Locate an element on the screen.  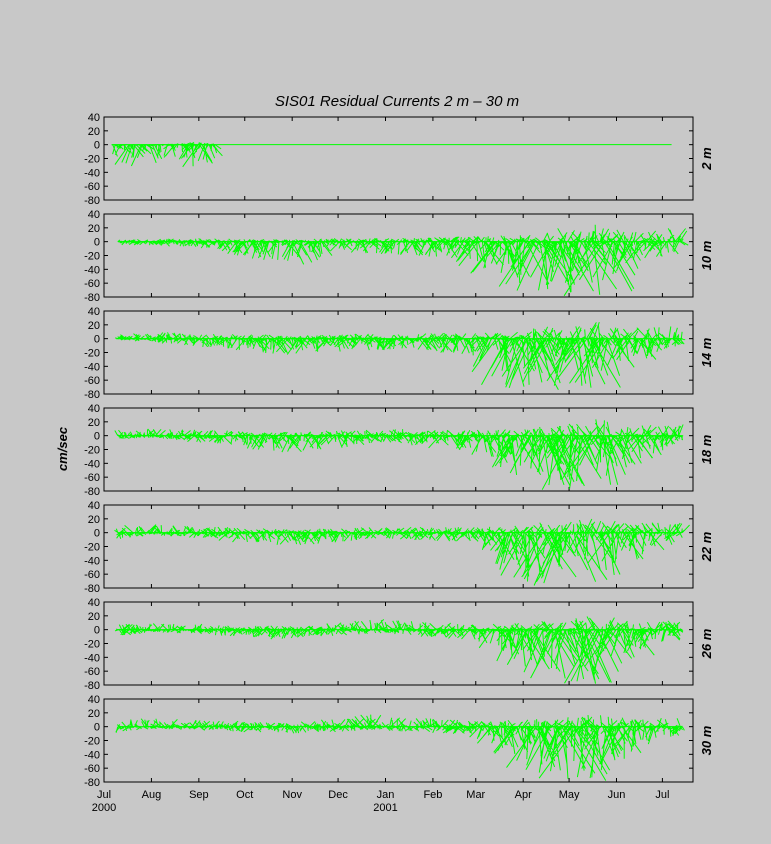
panel-10m: 40 20 0 -20-40 -60 -80 10 m is located at coordinates (399, 256).